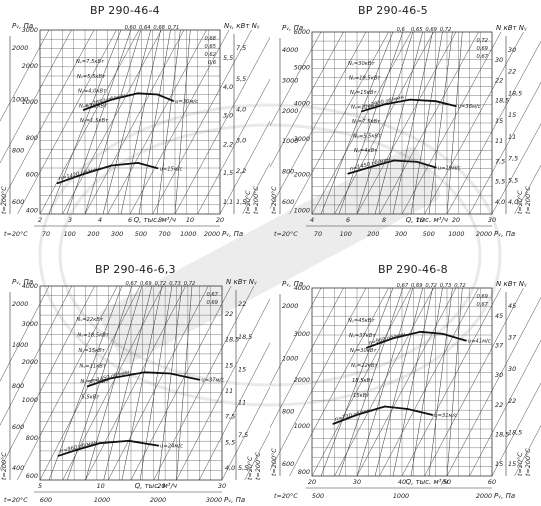 The image size is (541, 506). I want to click on n2-tick-label: 4,0, so click(500, 202).